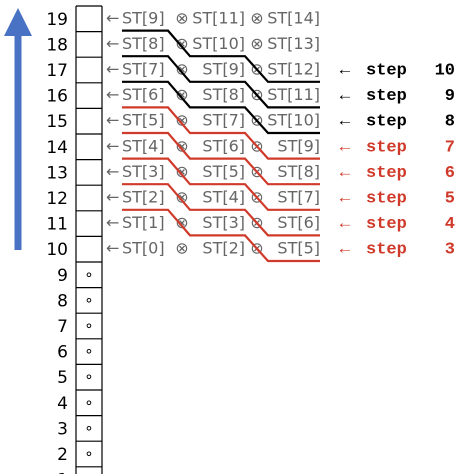 This screenshot has width=474, height=474. I want to click on row-label: 11, so click(57, 225).